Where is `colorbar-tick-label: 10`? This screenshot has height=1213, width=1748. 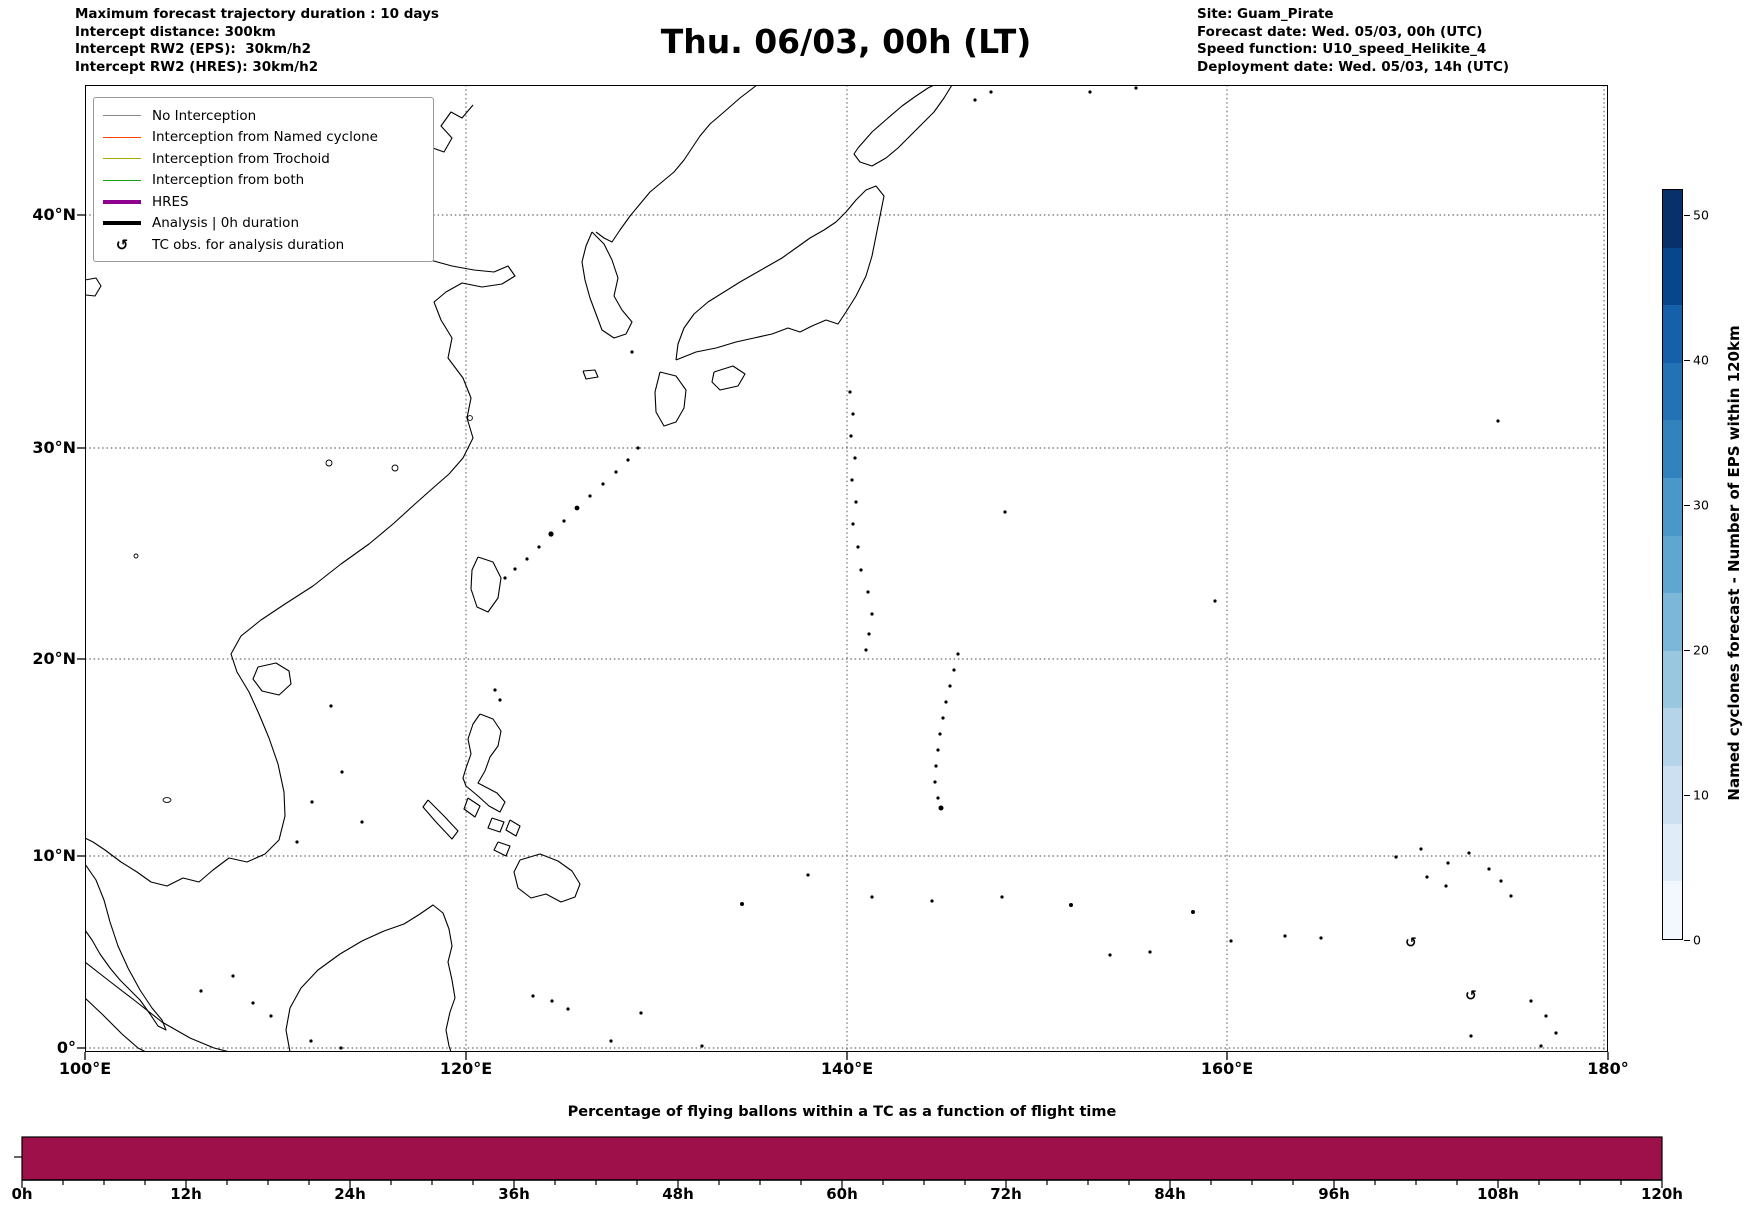 colorbar-tick-label: 10 is located at coordinates (1701, 795).